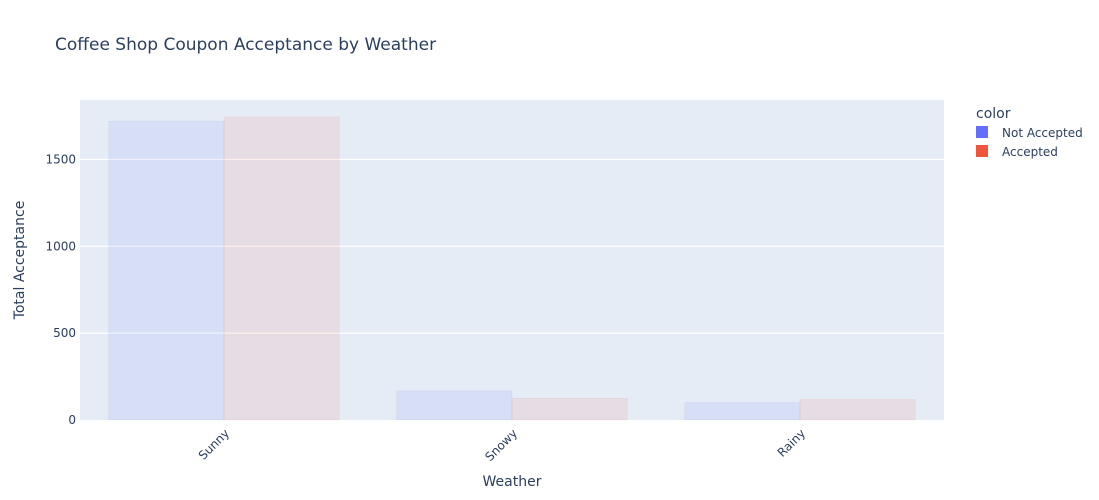 This screenshot has height=500, width=1099. I want to click on x-tick-label: Sunny, so click(214, 444).